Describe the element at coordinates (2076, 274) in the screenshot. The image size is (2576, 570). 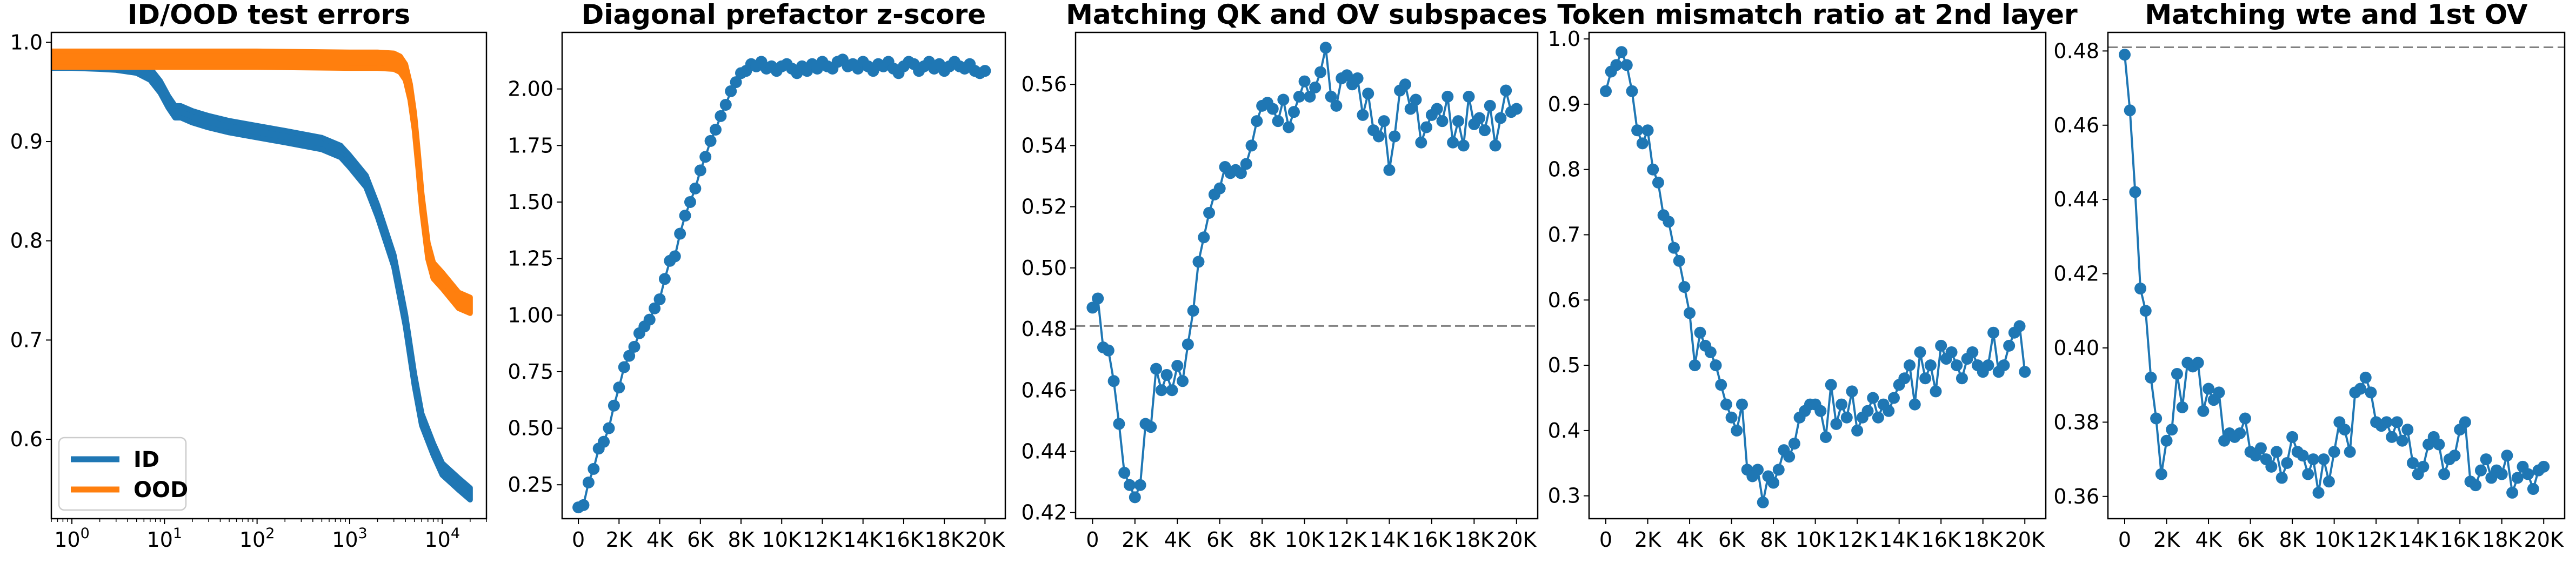
I see `y-tick-label: 0.42` at that location.